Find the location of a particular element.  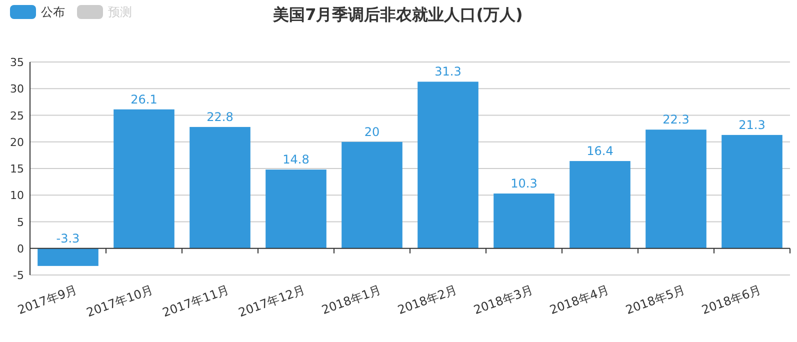

x-tick-label: 2018年2月 is located at coordinates (428, 300).